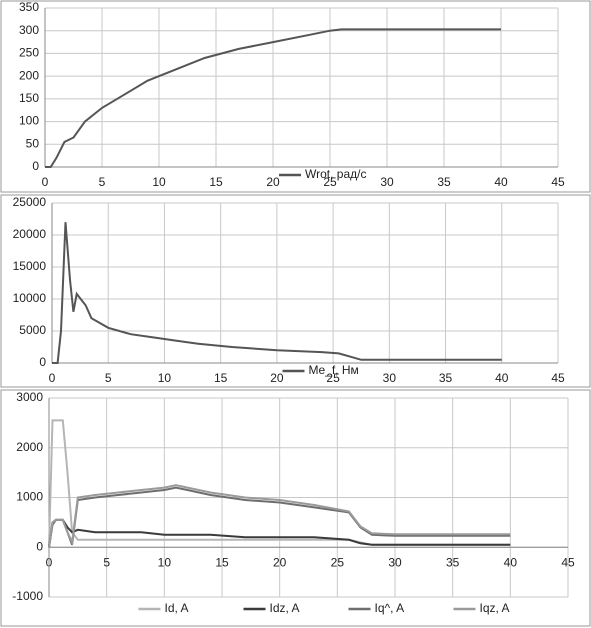  Describe the element at coordinates (29, 497) in the screenshot. I see `y-tick-label: 1000` at that location.